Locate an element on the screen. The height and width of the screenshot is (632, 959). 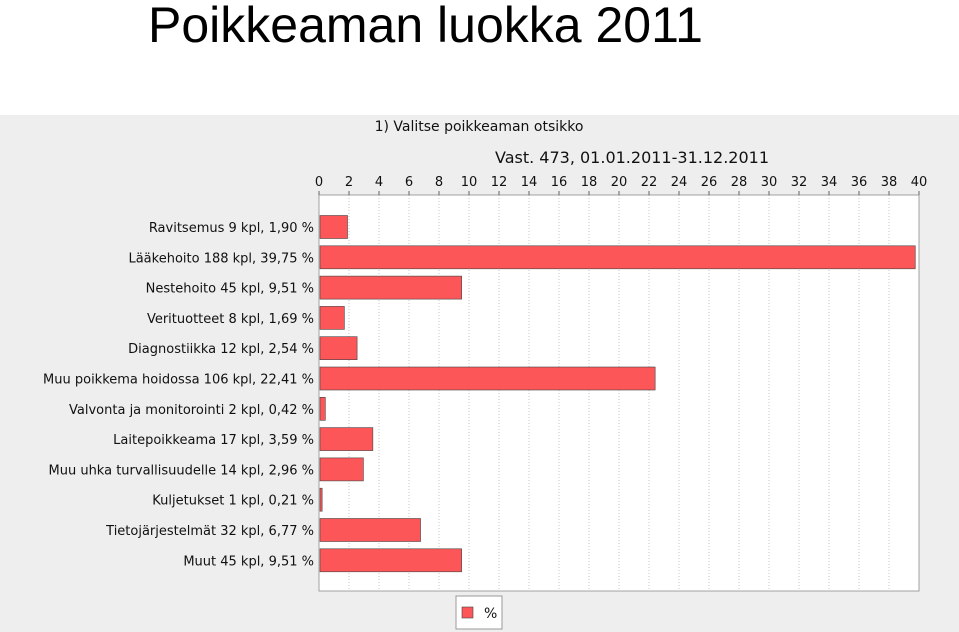
x-tick-label: 6 is located at coordinates (409, 182).